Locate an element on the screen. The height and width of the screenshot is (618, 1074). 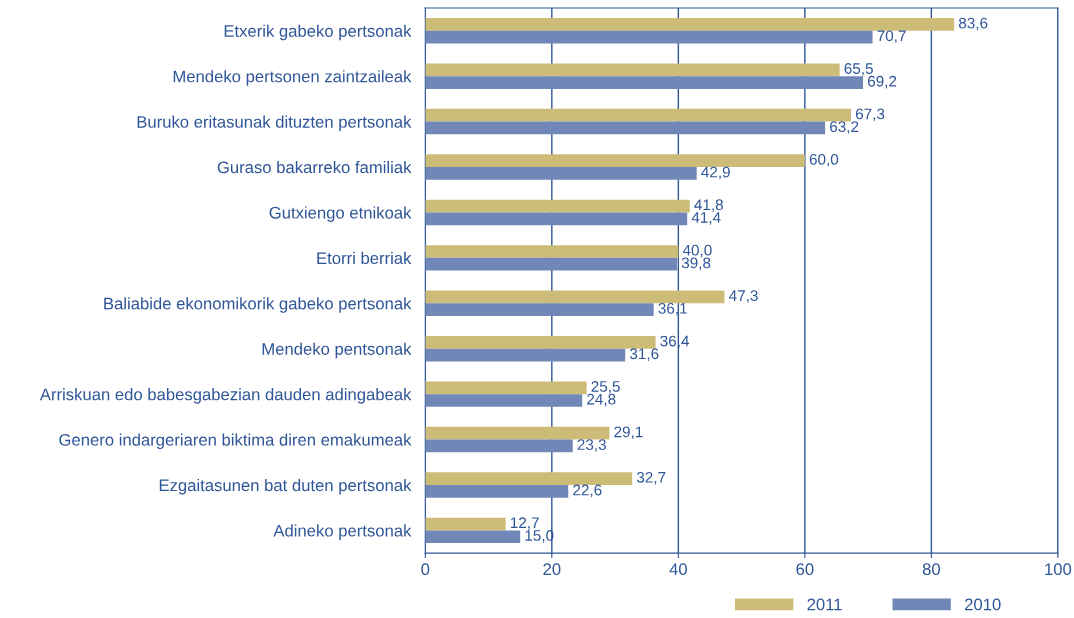
y-tick-label: Genero indargeriaren biktima diren emakumeak is located at coordinates (235, 441).